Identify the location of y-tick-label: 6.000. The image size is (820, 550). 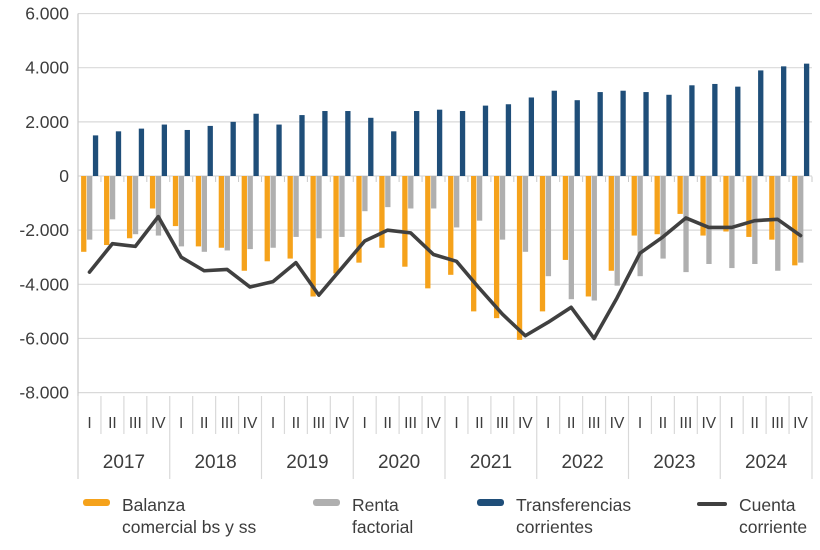
(47, 14).